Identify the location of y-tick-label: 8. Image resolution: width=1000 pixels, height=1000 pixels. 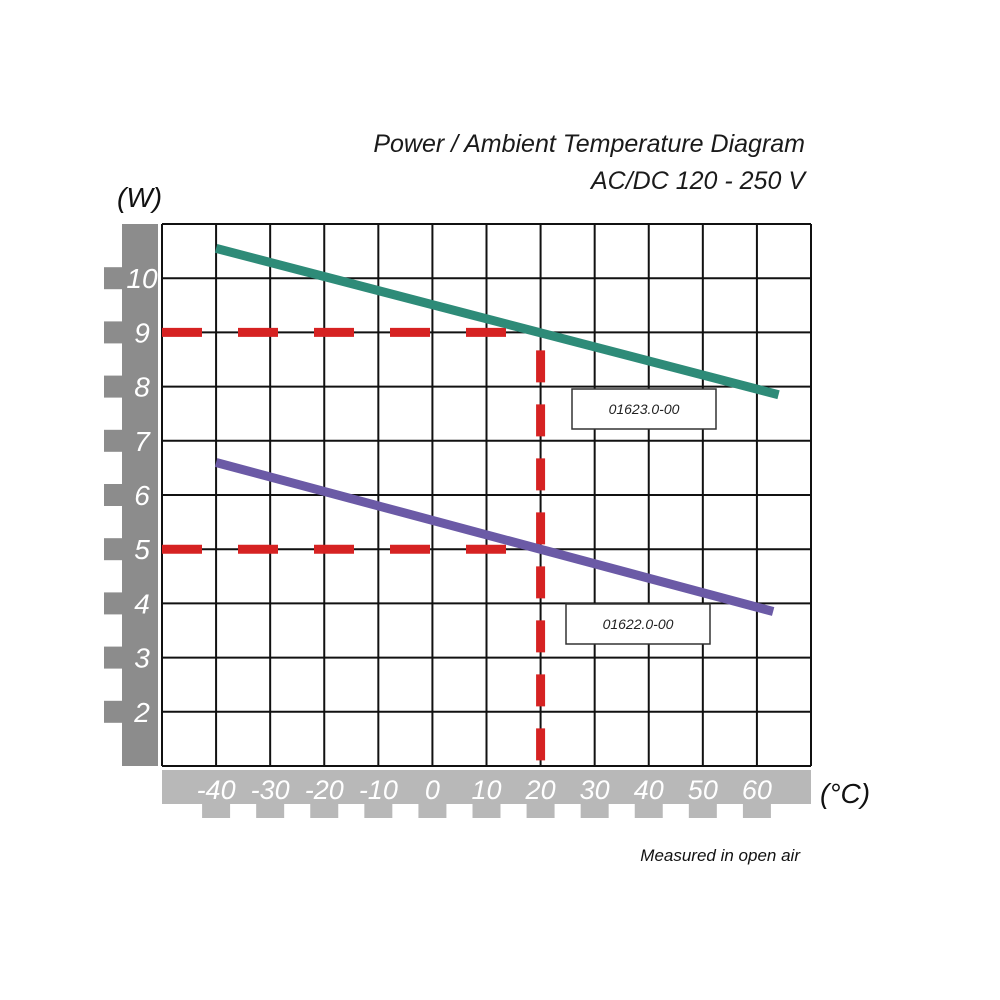
(142, 387).